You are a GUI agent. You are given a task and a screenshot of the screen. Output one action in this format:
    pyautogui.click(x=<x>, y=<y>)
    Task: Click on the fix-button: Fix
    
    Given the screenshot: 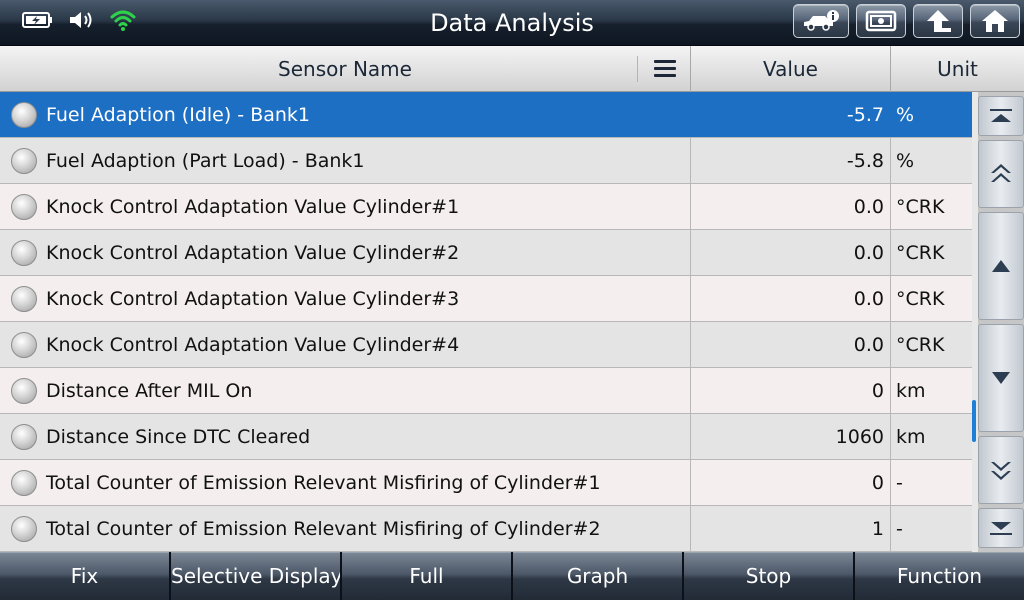 What is the action you would take?
    pyautogui.click(x=84, y=576)
    